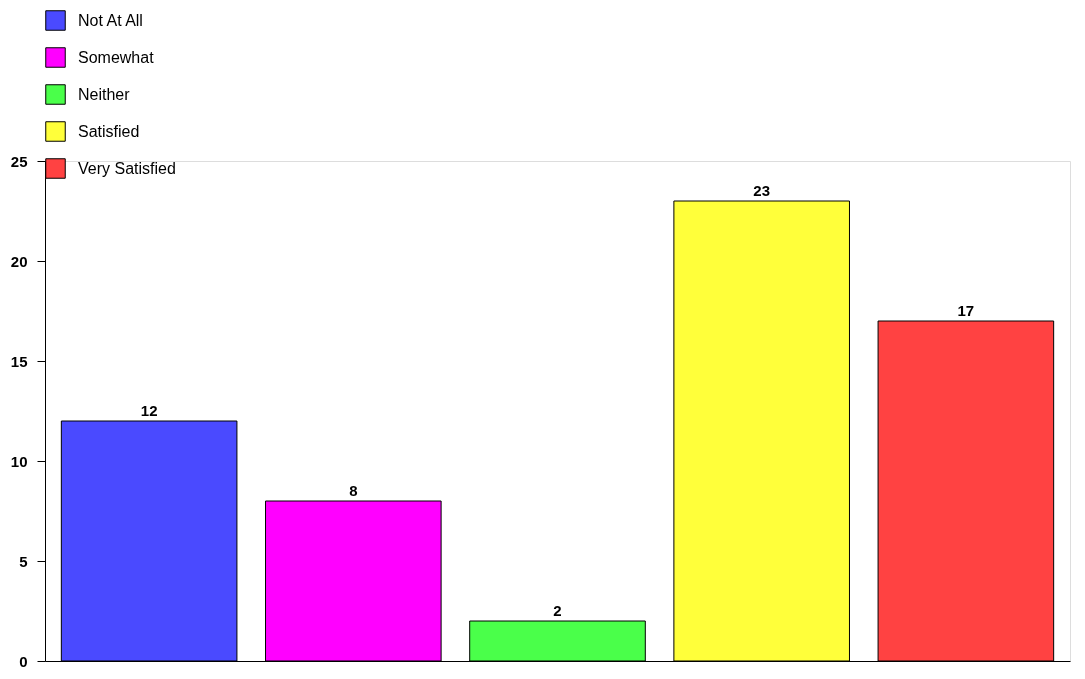 This screenshot has width=1085, height=679. I want to click on y-tick-label: 20, so click(19, 261).